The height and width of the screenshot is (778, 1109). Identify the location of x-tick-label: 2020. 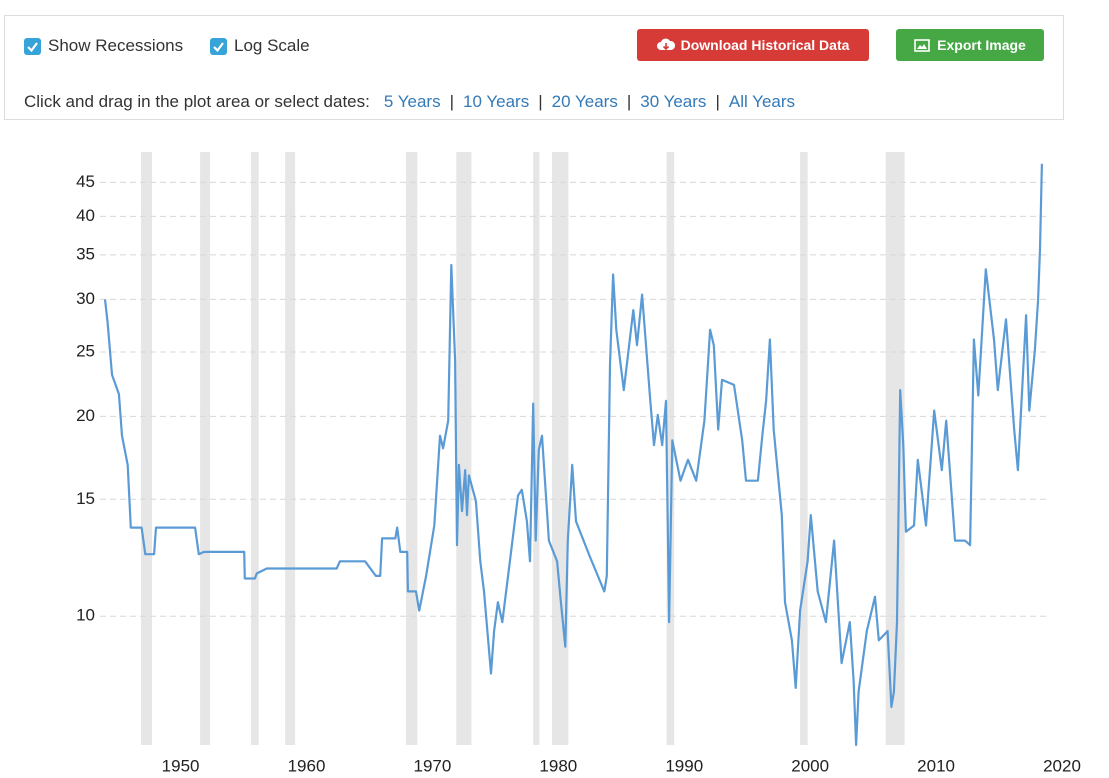
(1062, 765).